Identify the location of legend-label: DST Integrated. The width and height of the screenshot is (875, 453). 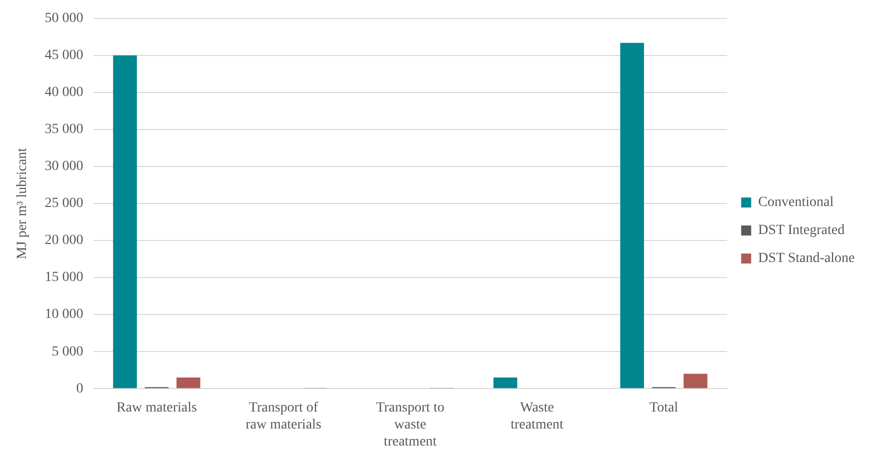
(801, 230).